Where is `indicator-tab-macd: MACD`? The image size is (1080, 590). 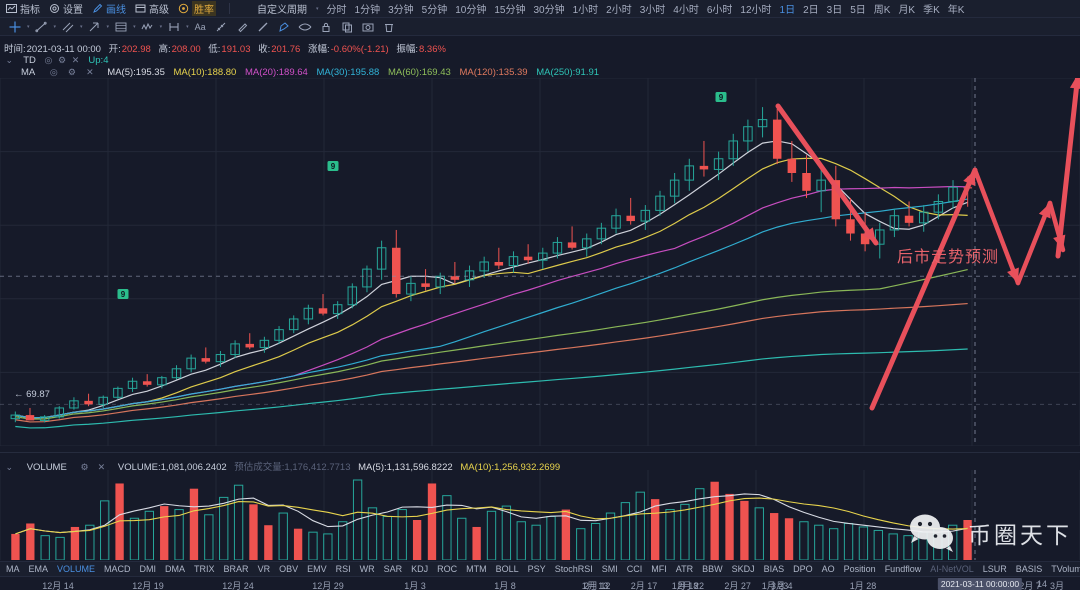 indicator-tab-macd: MACD is located at coordinates (117, 569).